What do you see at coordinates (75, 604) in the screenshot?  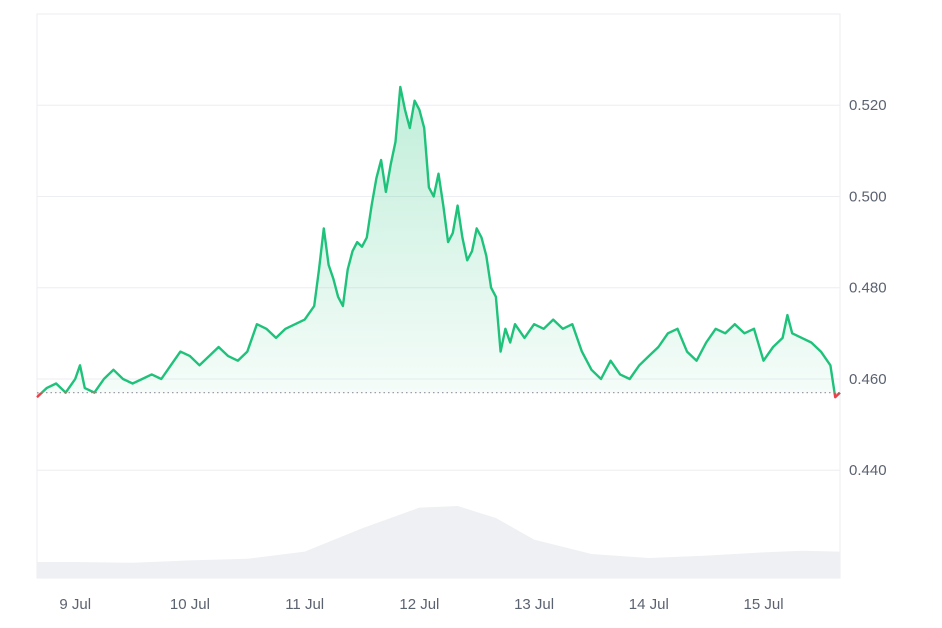 I see `x-tick-label: 9 Jul` at bounding box center [75, 604].